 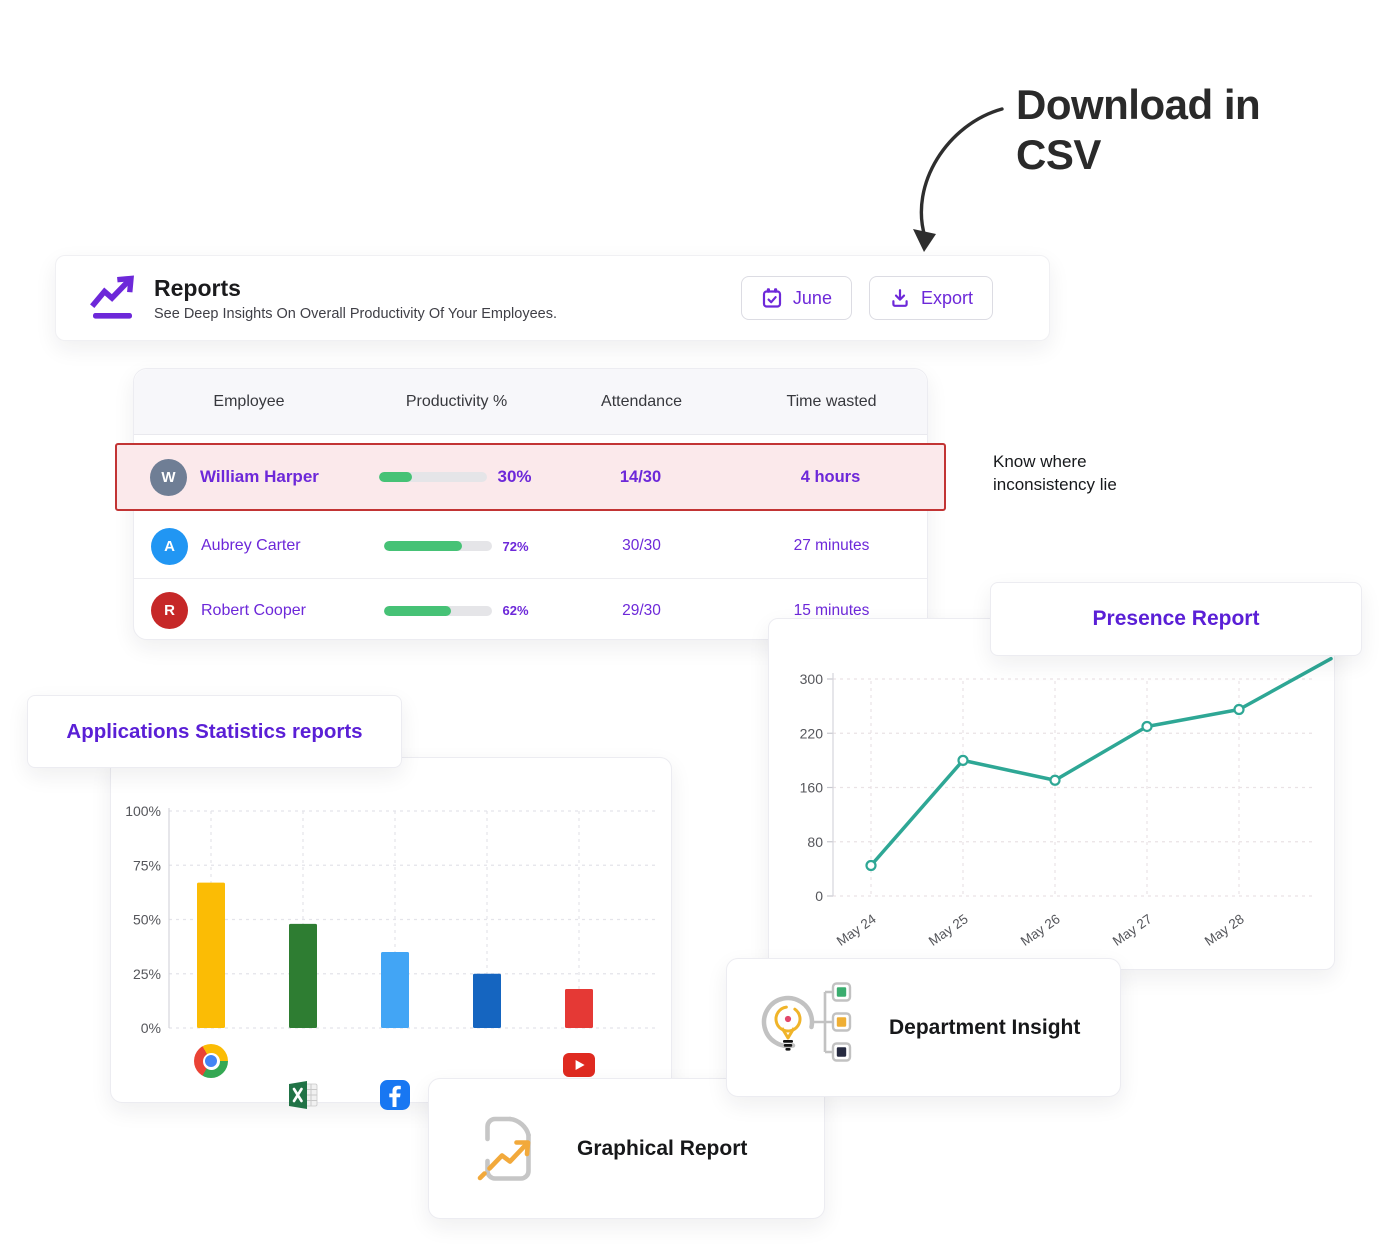 I want to click on column-header-productivity: Productivity %, so click(x=456, y=401).